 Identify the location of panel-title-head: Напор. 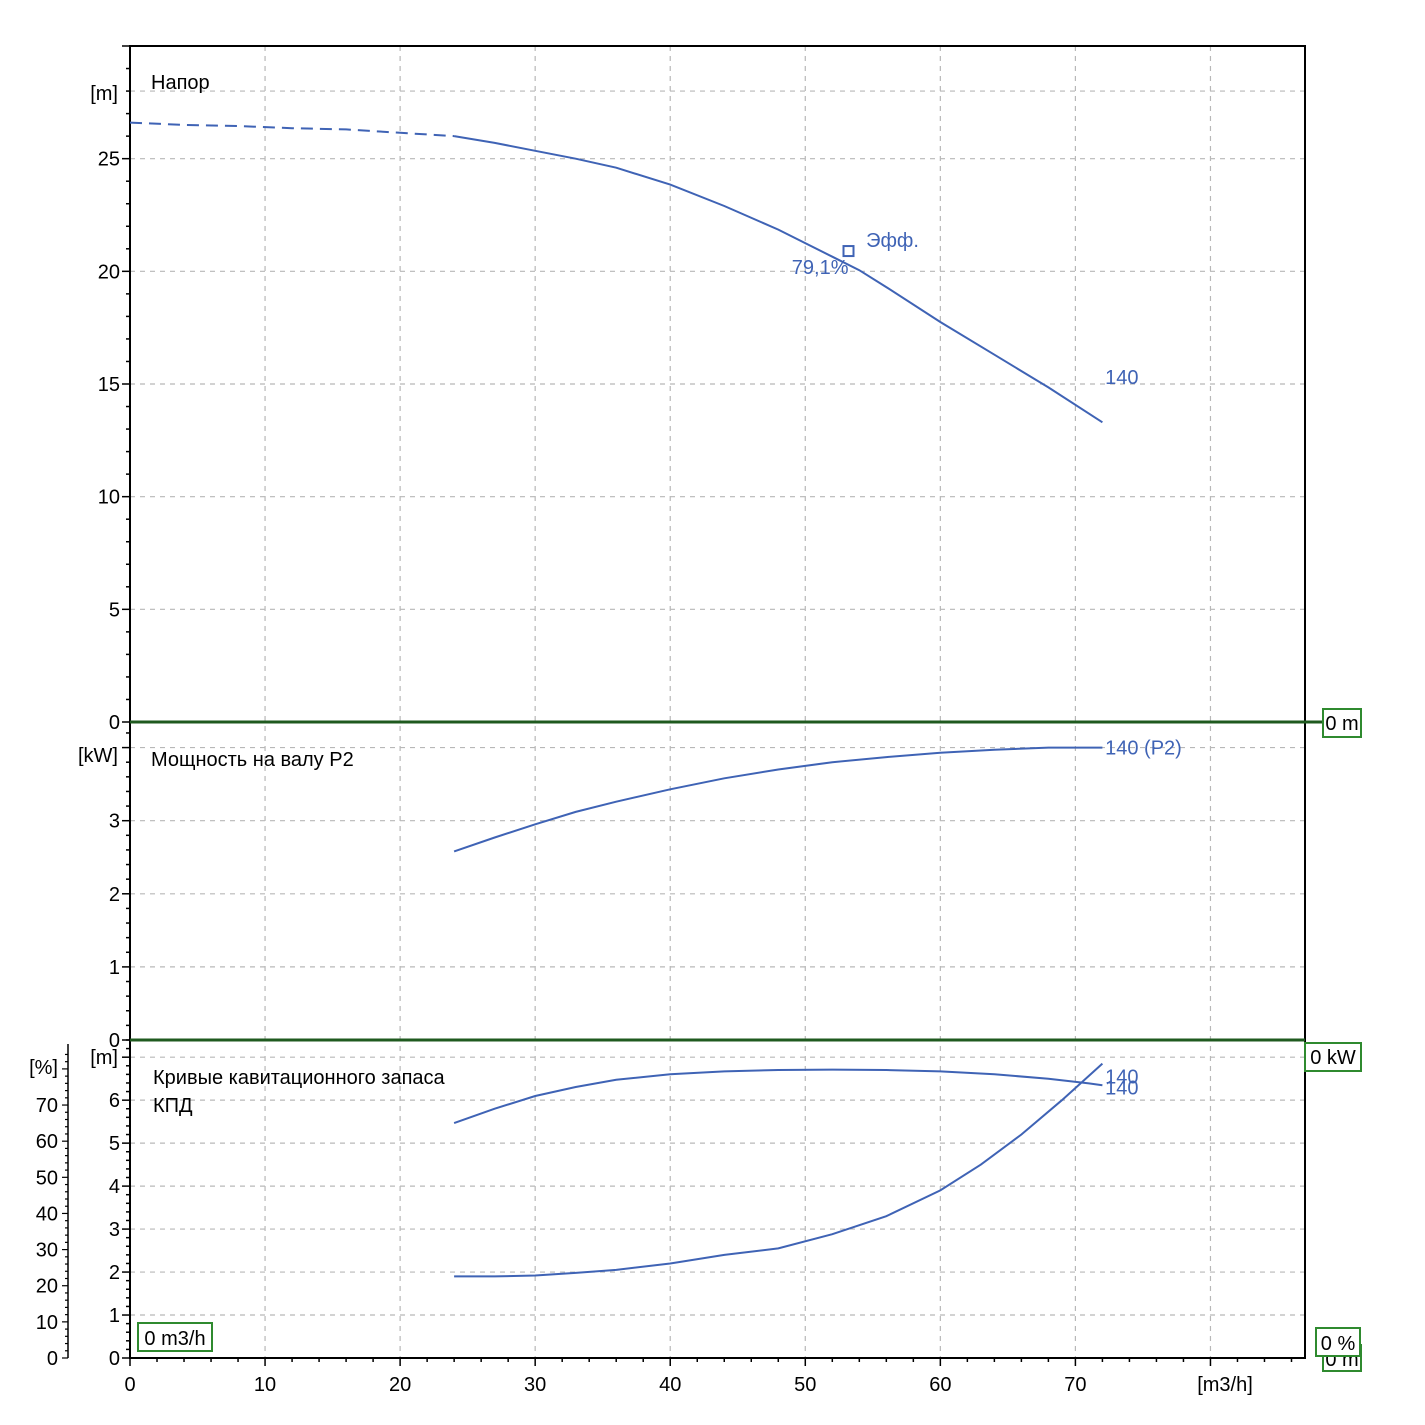
(180, 83).